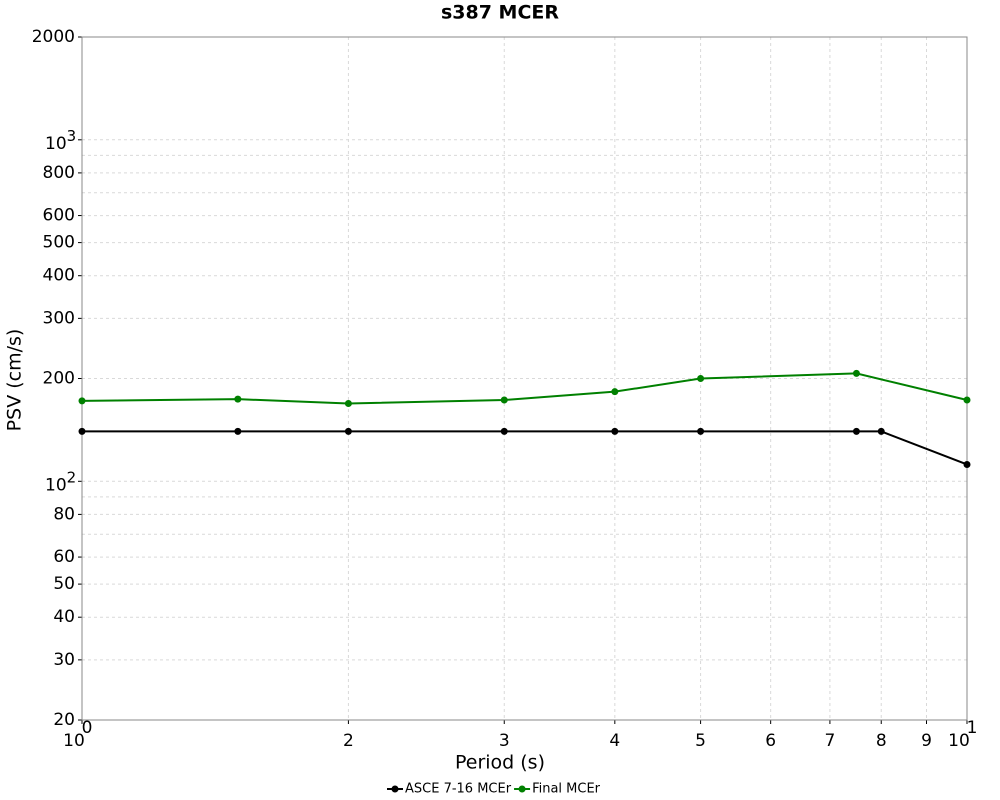 The width and height of the screenshot is (1000, 800). Describe the element at coordinates (59, 173) in the screenshot. I see `y-tick-label: 800` at that location.